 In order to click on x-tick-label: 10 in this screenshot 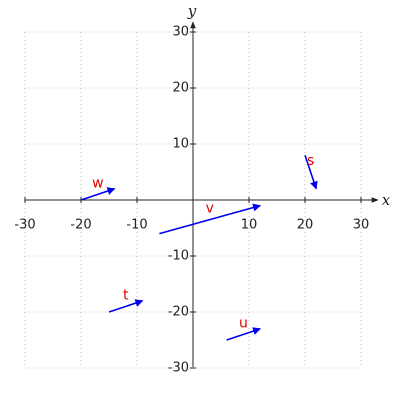, I will do `click(249, 225)`.